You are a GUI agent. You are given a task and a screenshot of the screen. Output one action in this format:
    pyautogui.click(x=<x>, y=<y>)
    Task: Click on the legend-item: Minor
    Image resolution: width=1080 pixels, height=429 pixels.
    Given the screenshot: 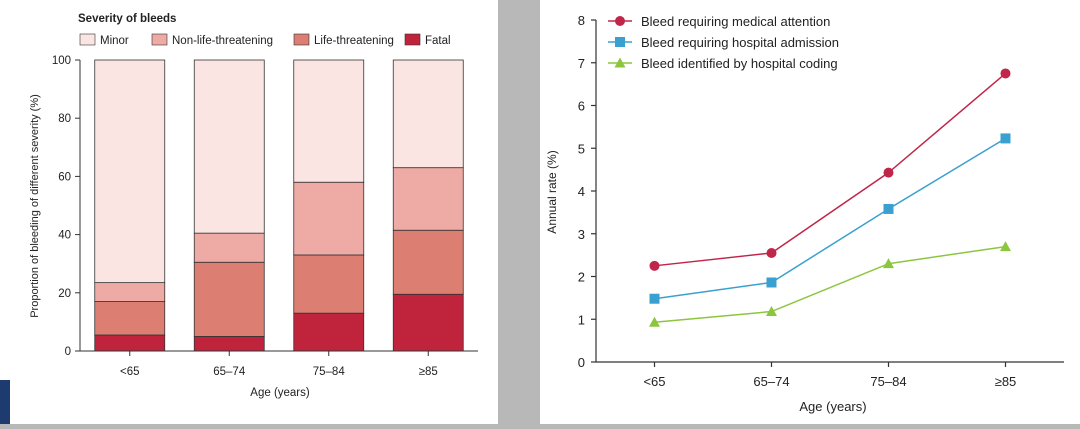 What is the action you would take?
    pyautogui.click(x=104, y=40)
    